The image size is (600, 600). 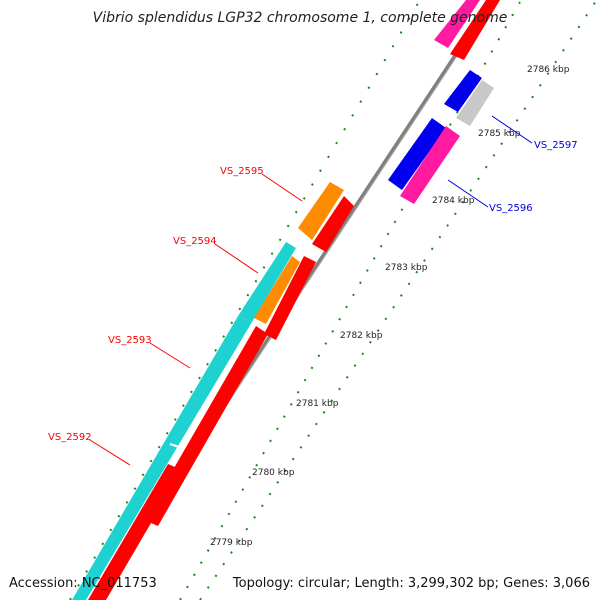 What do you see at coordinates (83, 583) in the screenshot?
I see `accession-text: Accession: NC_011753` at bounding box center [83, 583].